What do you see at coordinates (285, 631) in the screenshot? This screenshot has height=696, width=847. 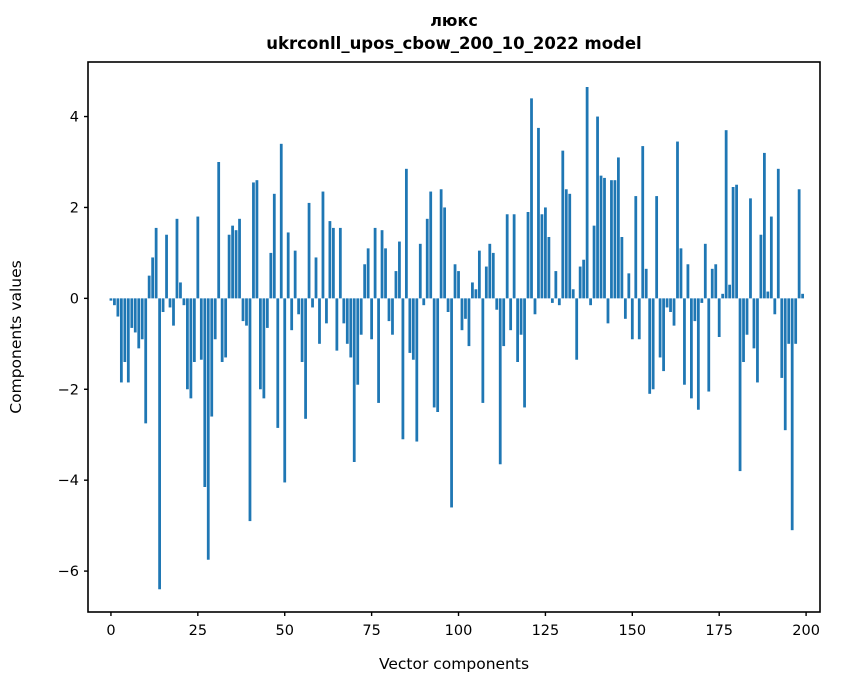 I see `x-tick-label: 50` at bounding box center [285, 631].